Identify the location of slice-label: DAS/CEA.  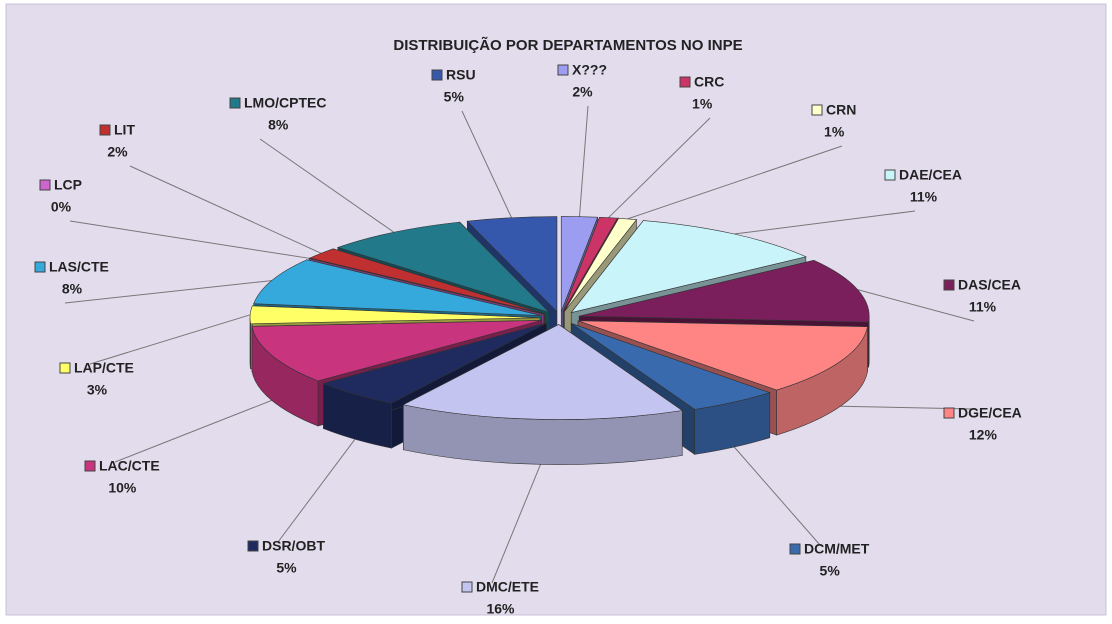
(989, 285).